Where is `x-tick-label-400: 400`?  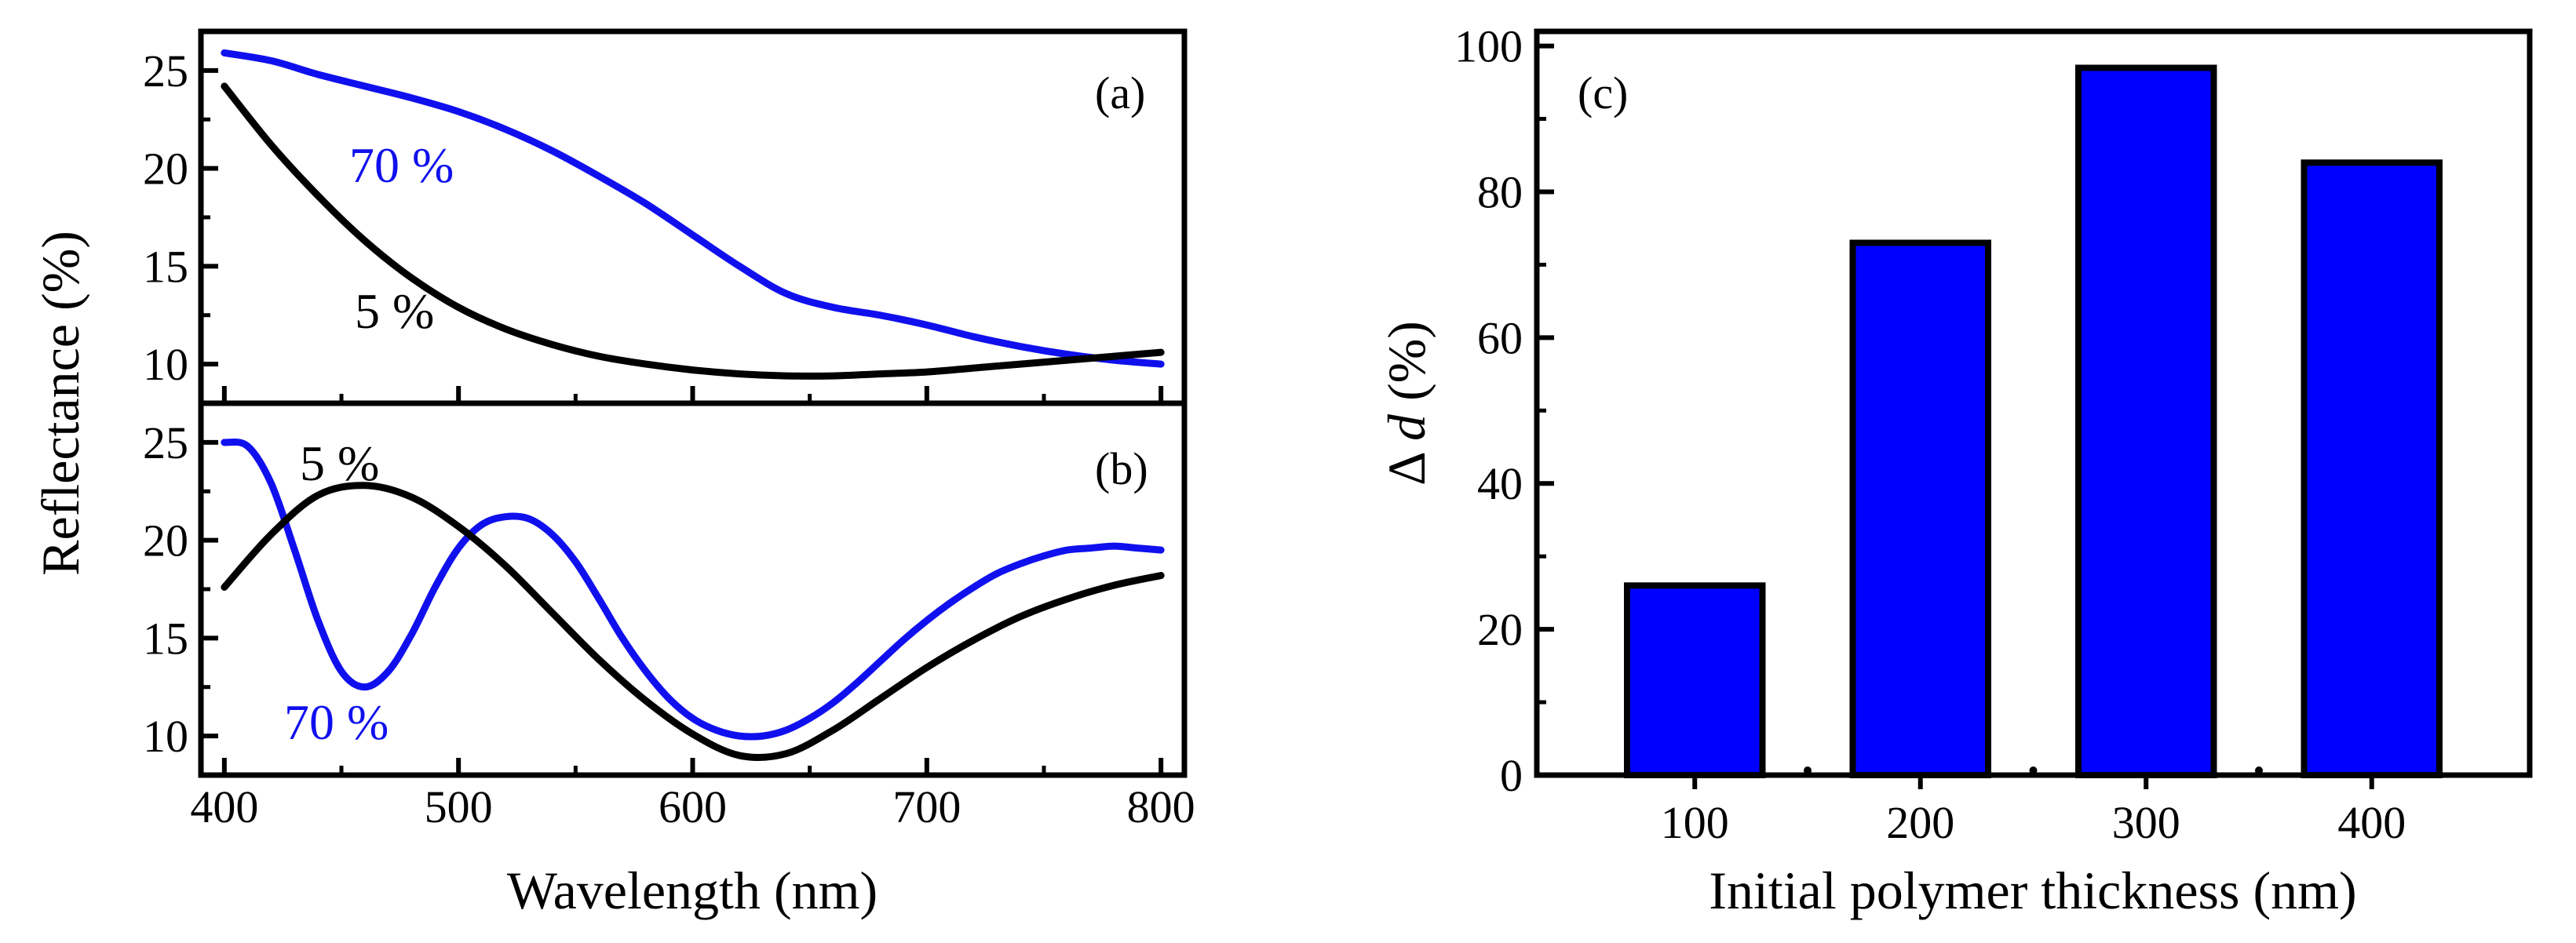
x-tick-label-400: 400 is located at coordinates (224, 806).